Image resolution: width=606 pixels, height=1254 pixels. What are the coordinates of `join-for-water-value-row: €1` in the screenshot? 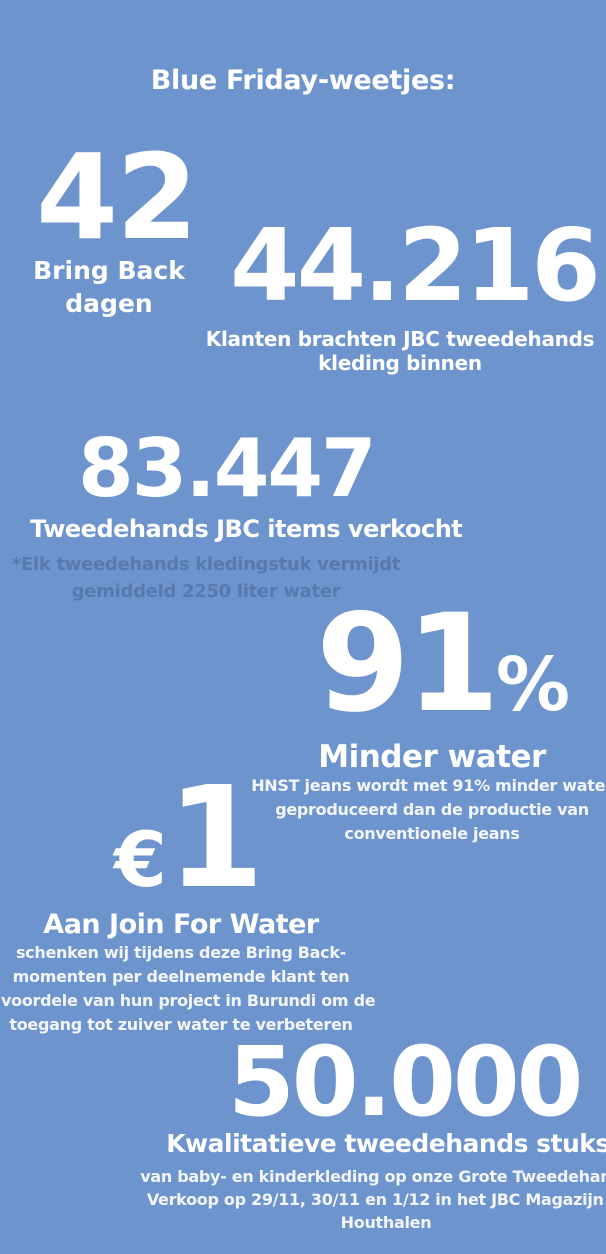 It's located at (189, 839).